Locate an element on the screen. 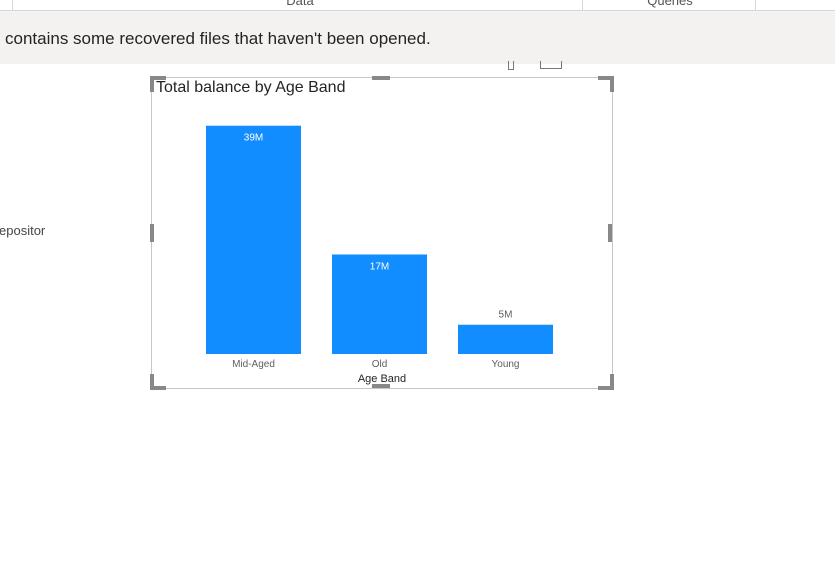 This screenshot has height=574, width=835. focus-mode-icon is located at coordinates (551, 65).